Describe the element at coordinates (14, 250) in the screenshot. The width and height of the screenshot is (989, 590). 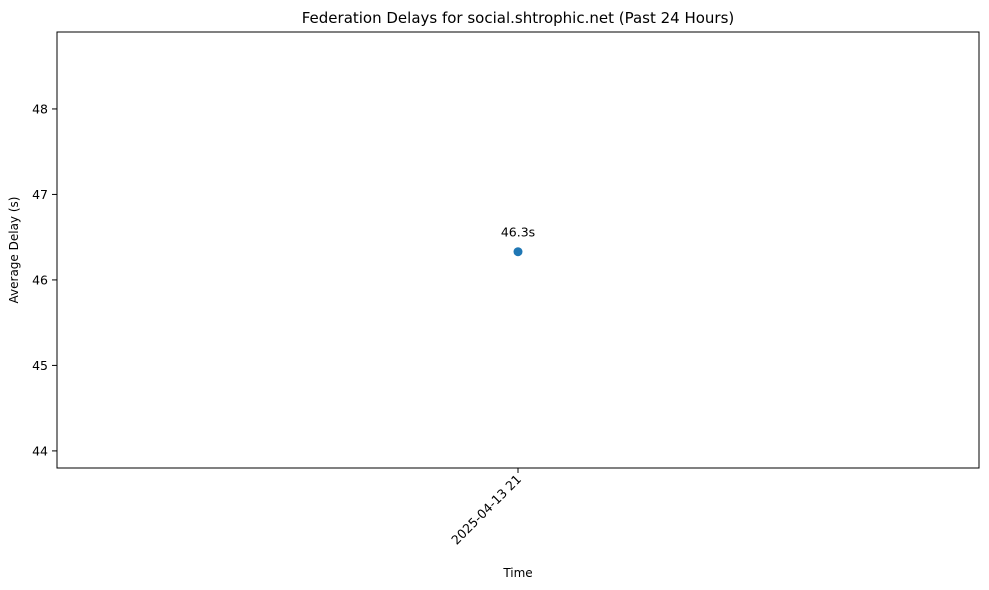
I see `y-axis-label: Average Delay (s)` at that location.